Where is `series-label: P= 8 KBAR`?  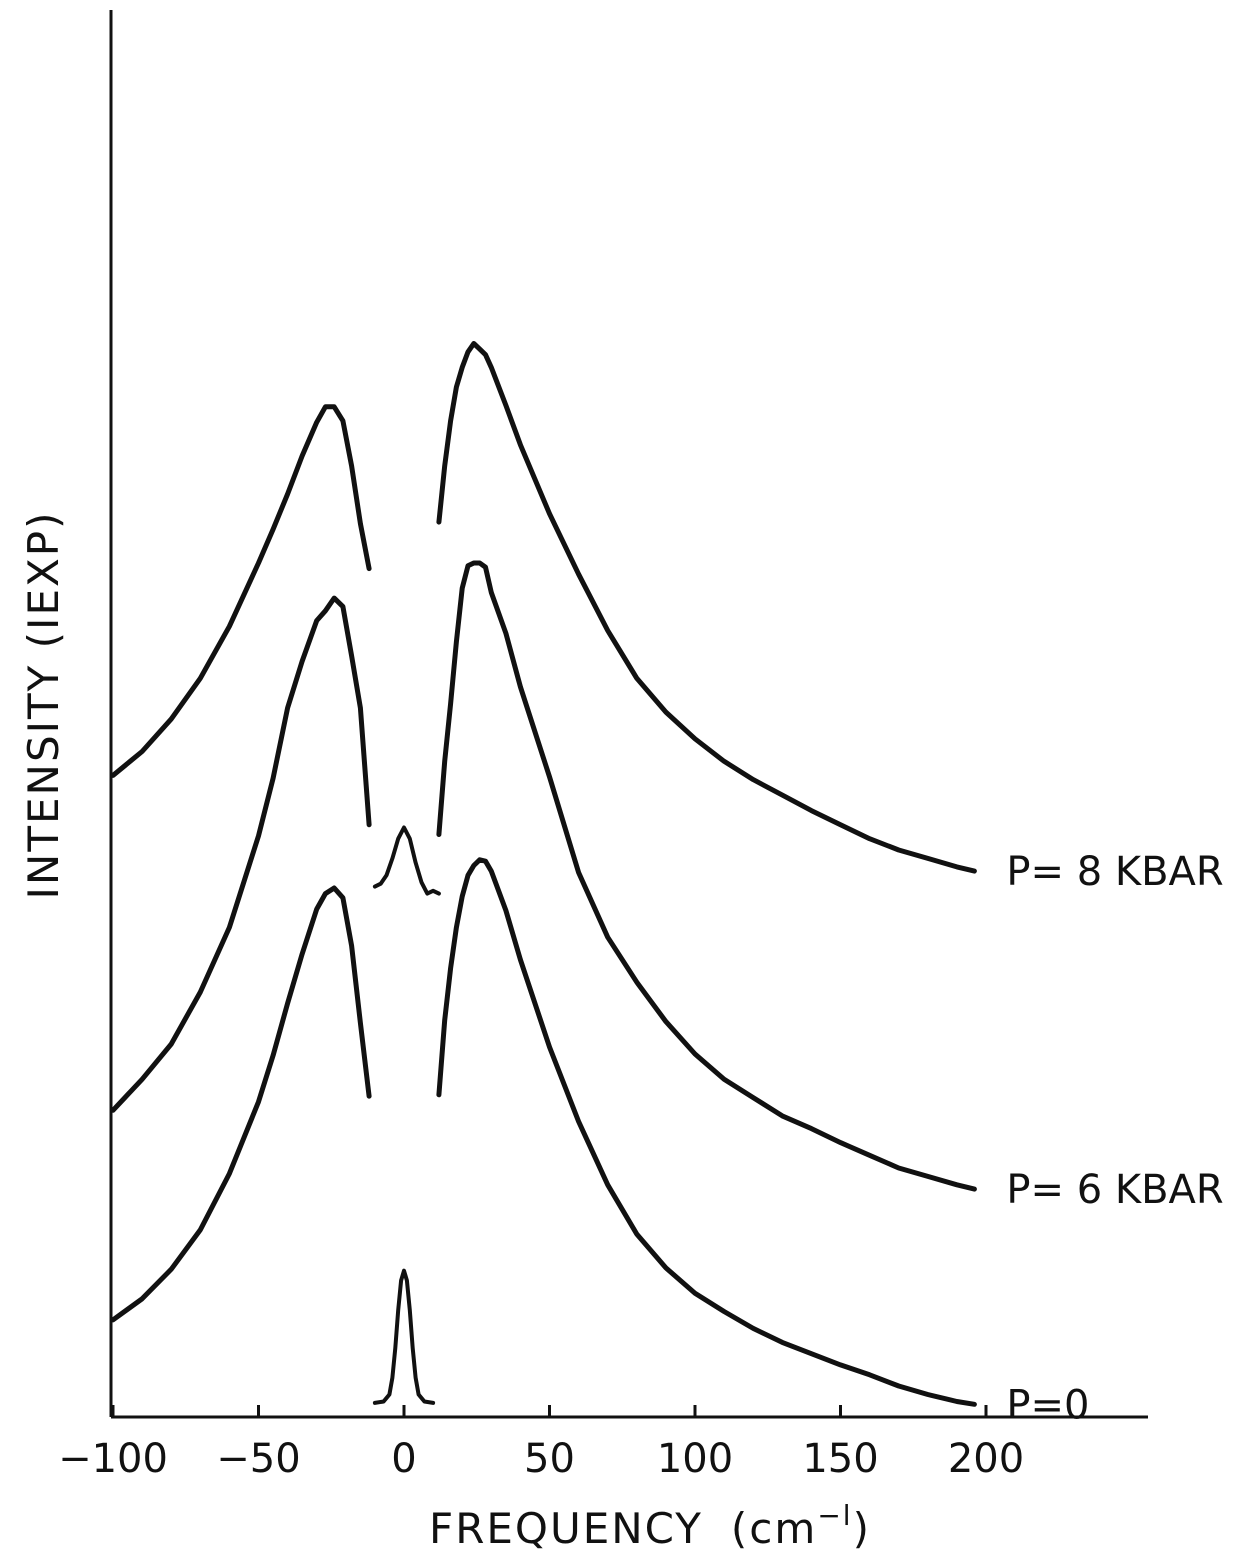
series-label: P= 8 KBAR is located at coordinates (1114, 872).